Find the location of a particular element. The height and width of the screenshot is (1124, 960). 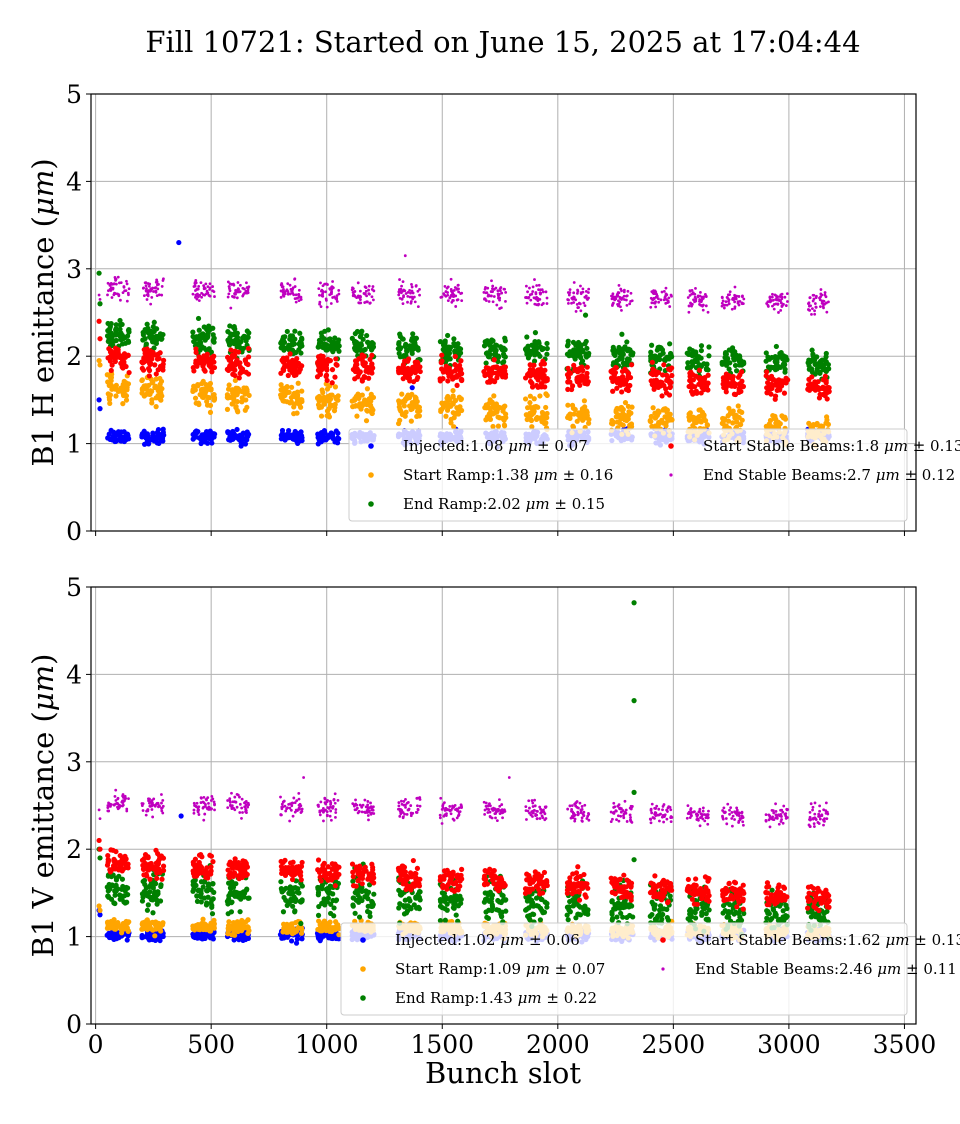

y-tick-label: 0 is located at coordinates (74, 531).